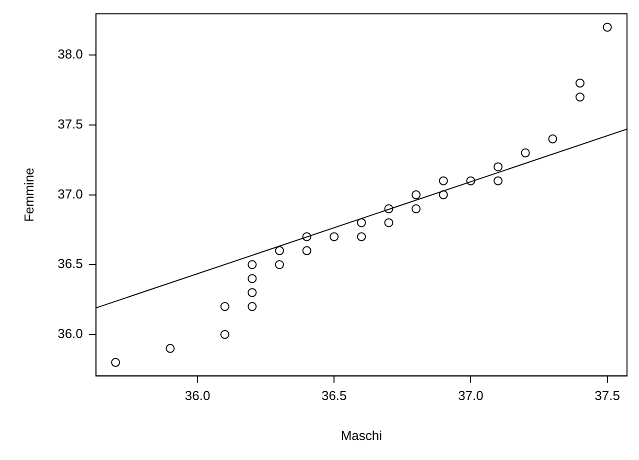  I want to click on x-tick-label: 36.5, so click(334, 396).